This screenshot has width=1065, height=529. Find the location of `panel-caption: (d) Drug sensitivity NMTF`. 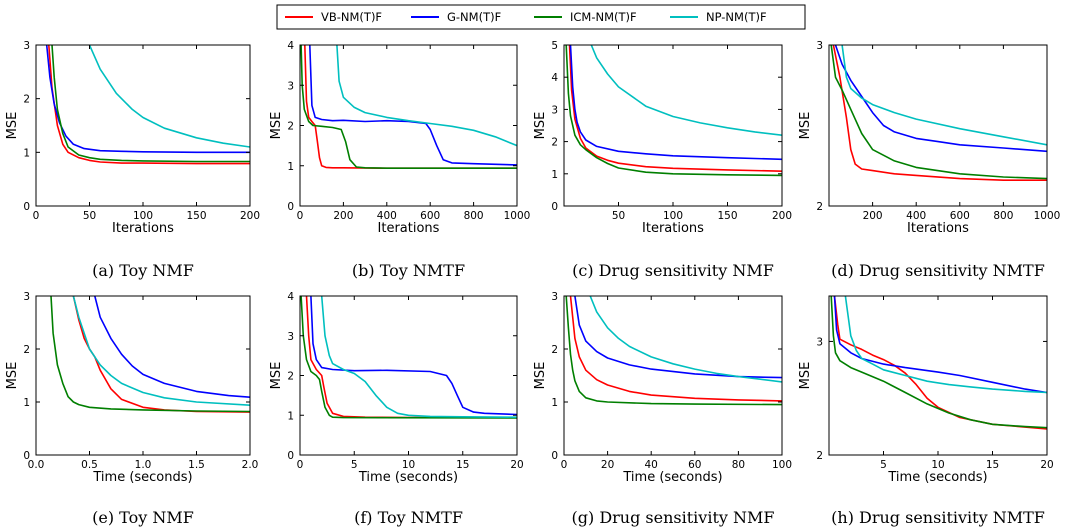

panel-caption: (d) Drug sensitivity NMTF is located at coordinates (938, 270).